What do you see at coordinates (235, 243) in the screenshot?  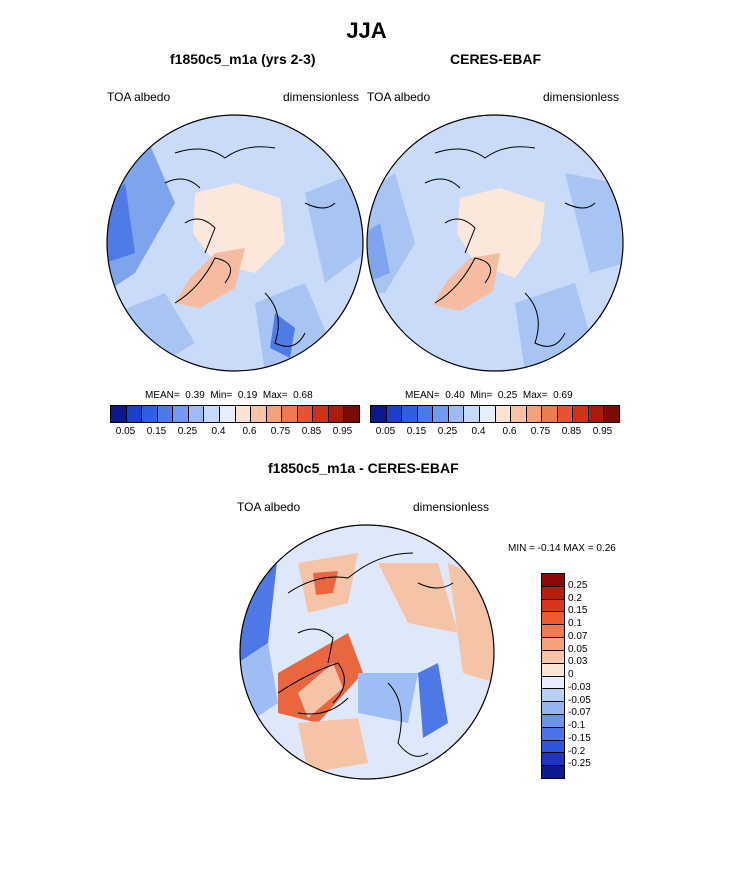 I see `panel1-polar-map` at bounding box center [235, 243].